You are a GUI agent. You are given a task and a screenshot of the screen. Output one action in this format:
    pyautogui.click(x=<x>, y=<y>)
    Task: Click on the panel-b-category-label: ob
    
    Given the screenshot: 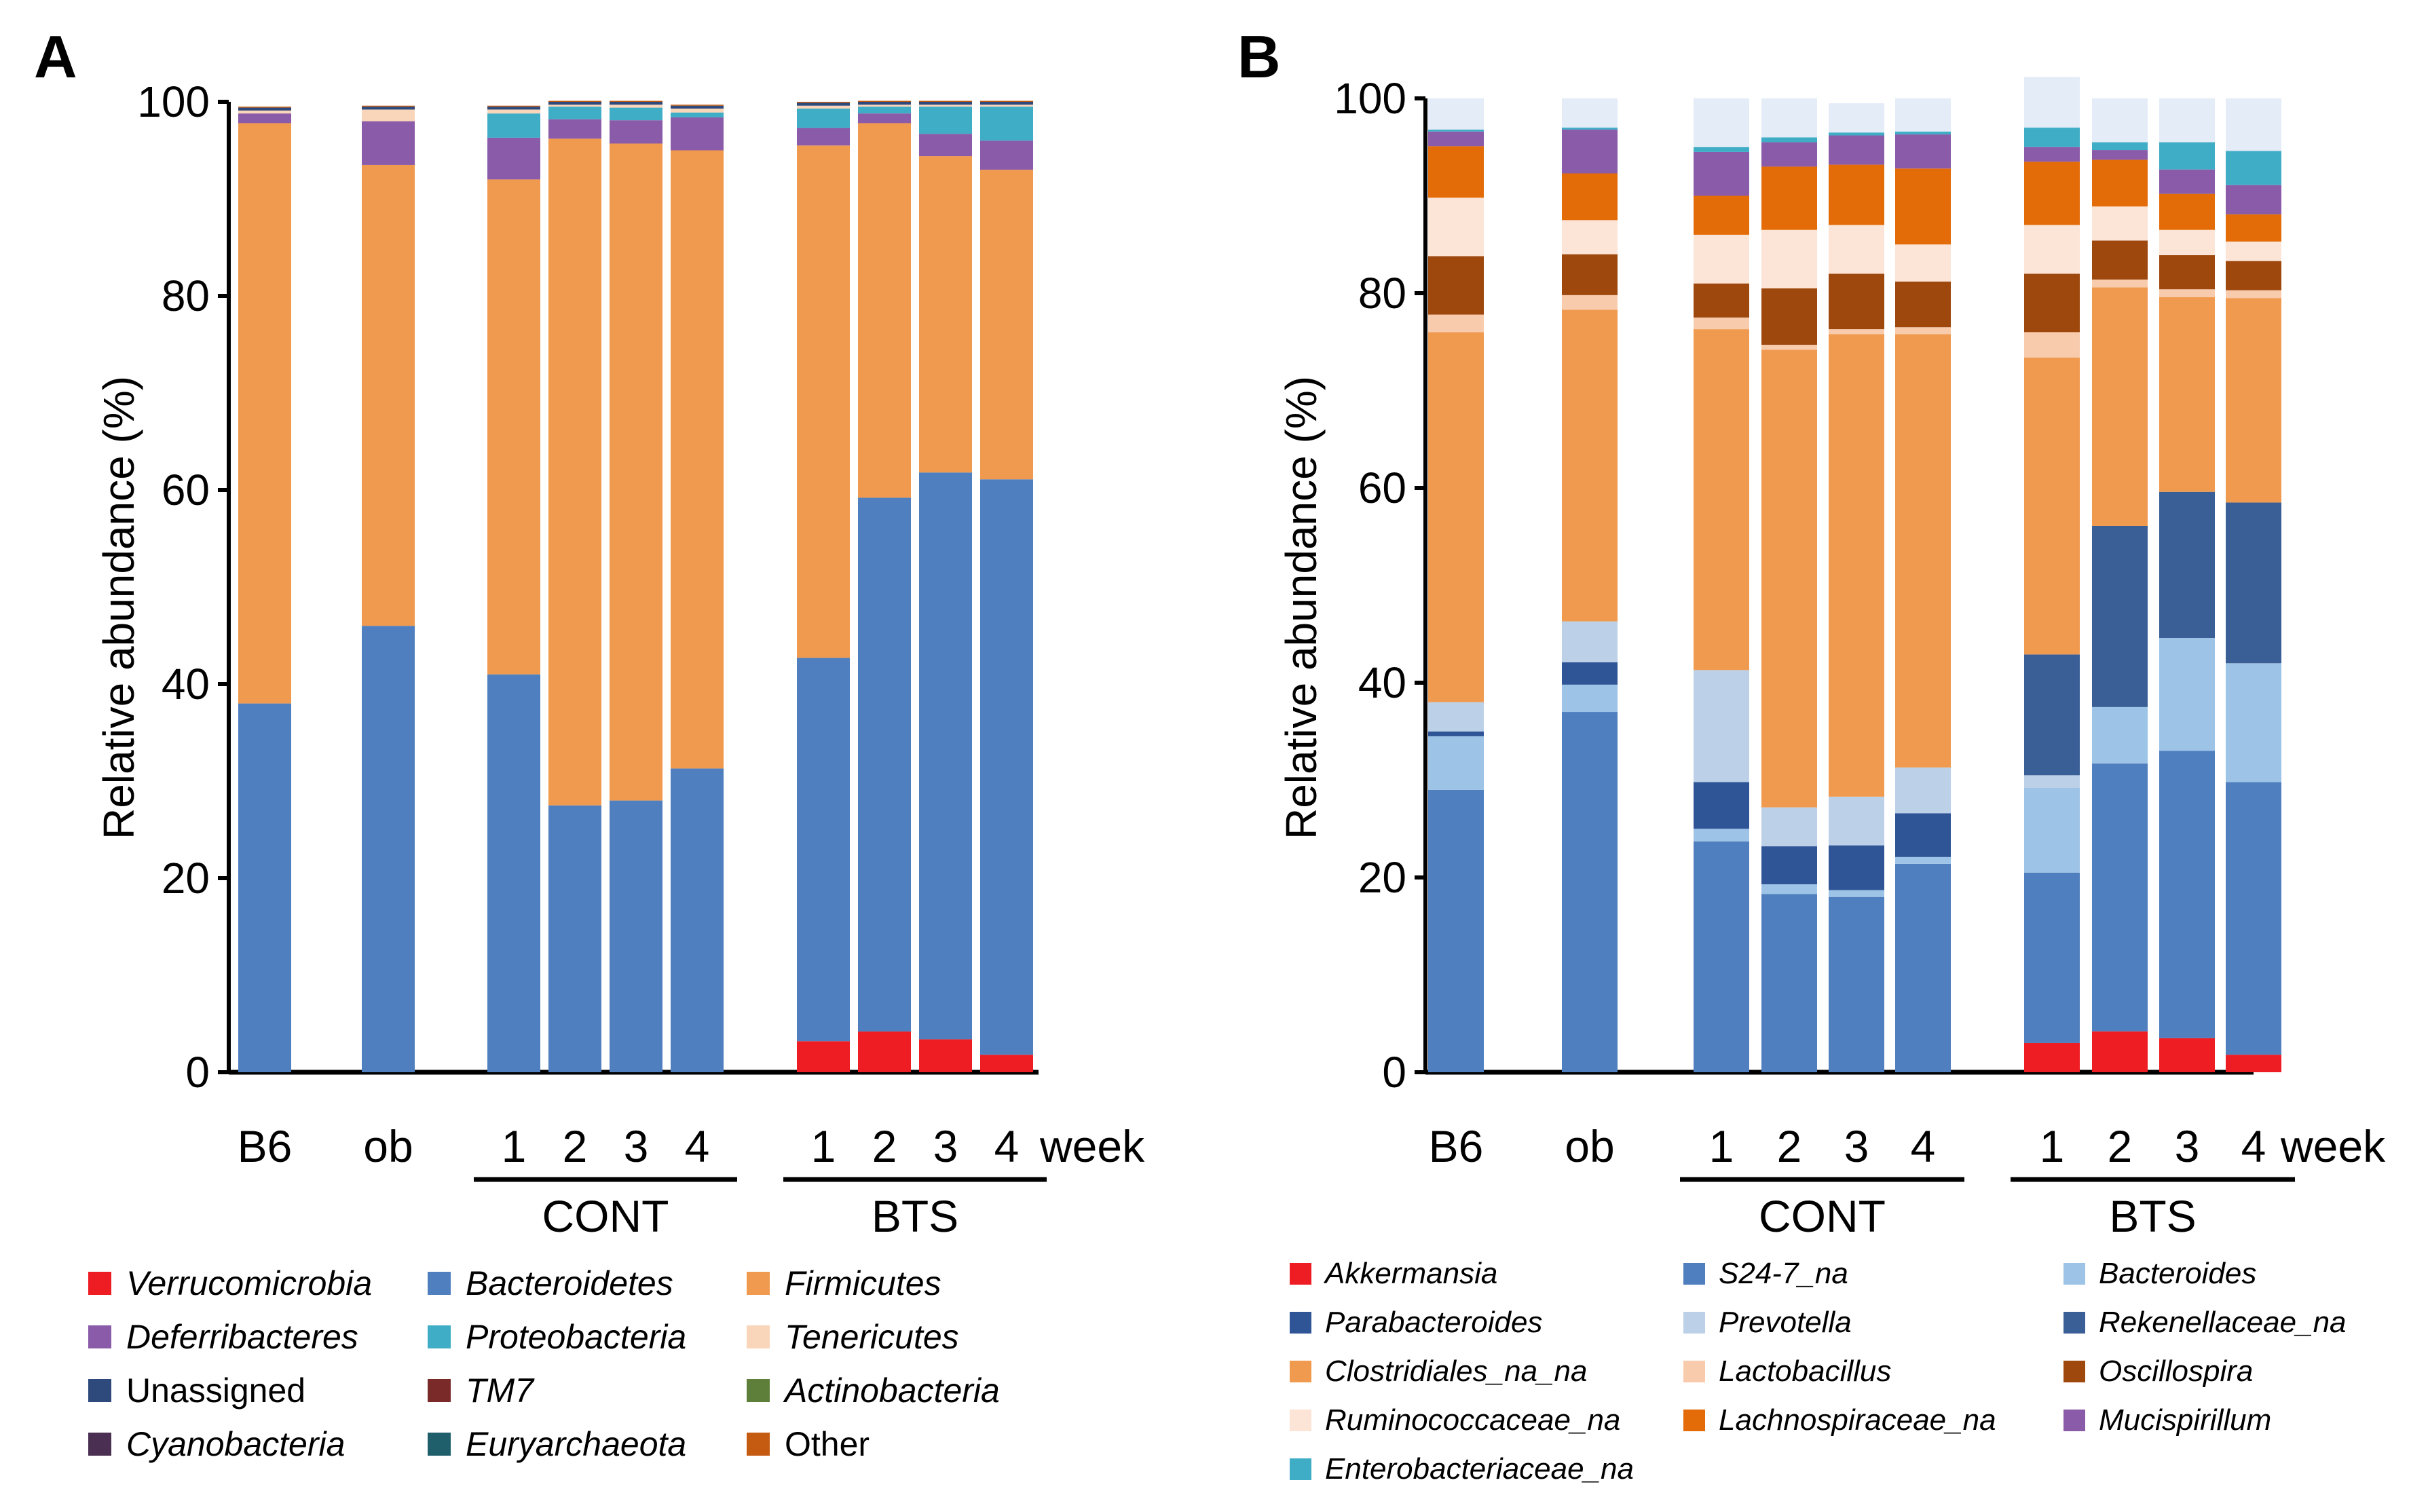 What is the action you would take?
    pyautogui.click(x=1590, y=1146)
    